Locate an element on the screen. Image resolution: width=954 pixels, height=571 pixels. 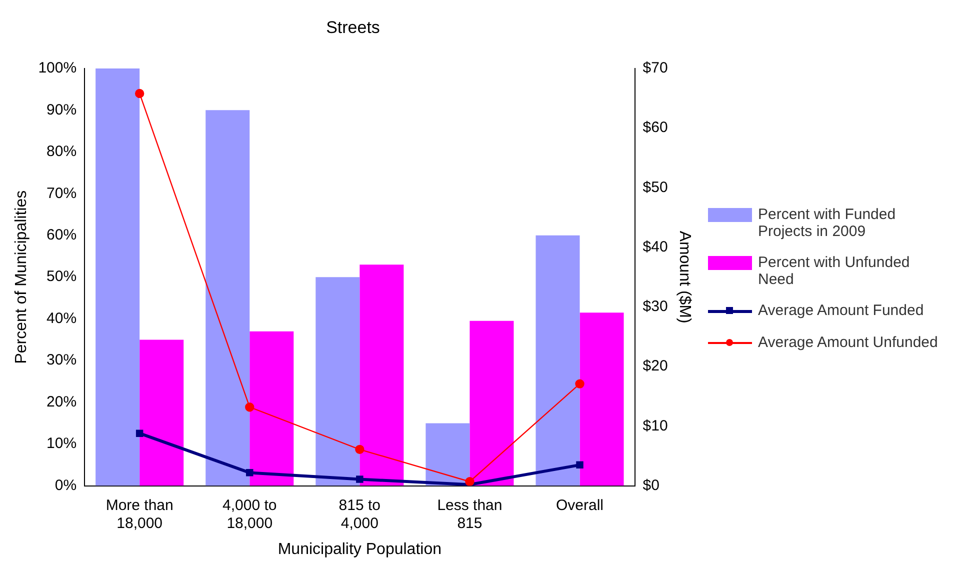
y2-tick-label: $70 is located at coordinates (655, 68).